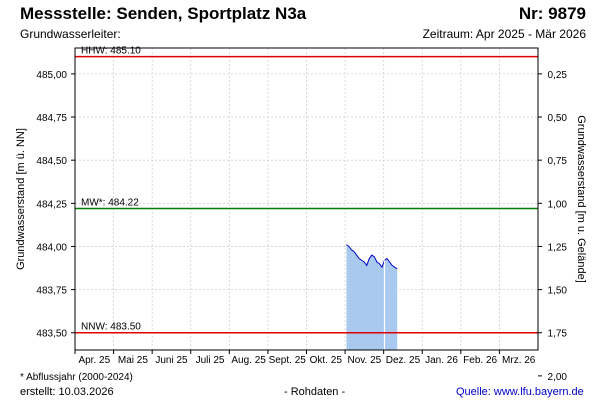 The image size is (600, 400). I want to click on x-tick-label: Mai 25, so click(133, 360).